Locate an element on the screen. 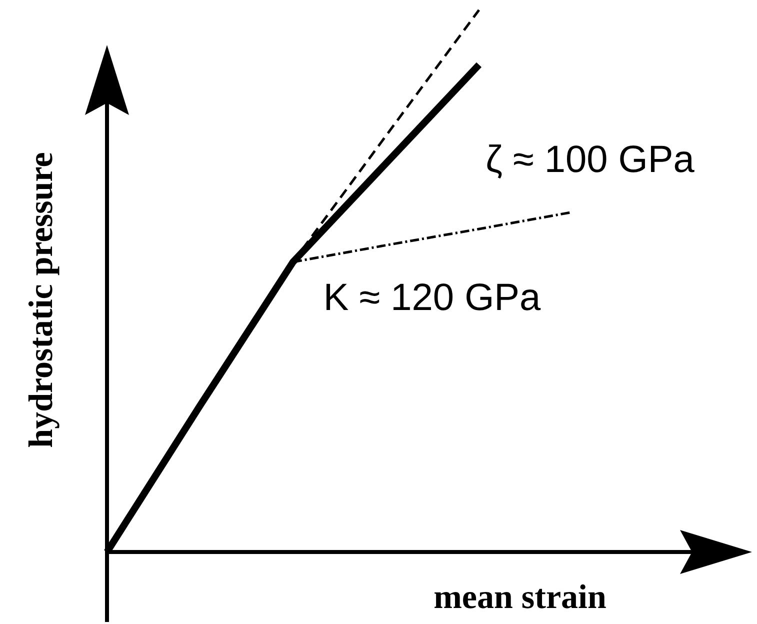 This screenshot has width=757, height=624. annotation: ζ ≈ 100 GPa is located at coordinates (591, 160).